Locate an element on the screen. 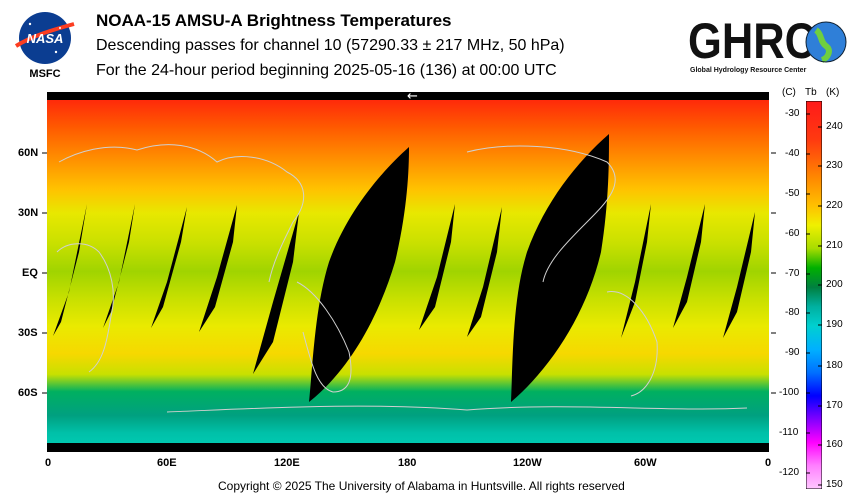  lon-label-0-left: 0 is located at coordinates (48, 463).